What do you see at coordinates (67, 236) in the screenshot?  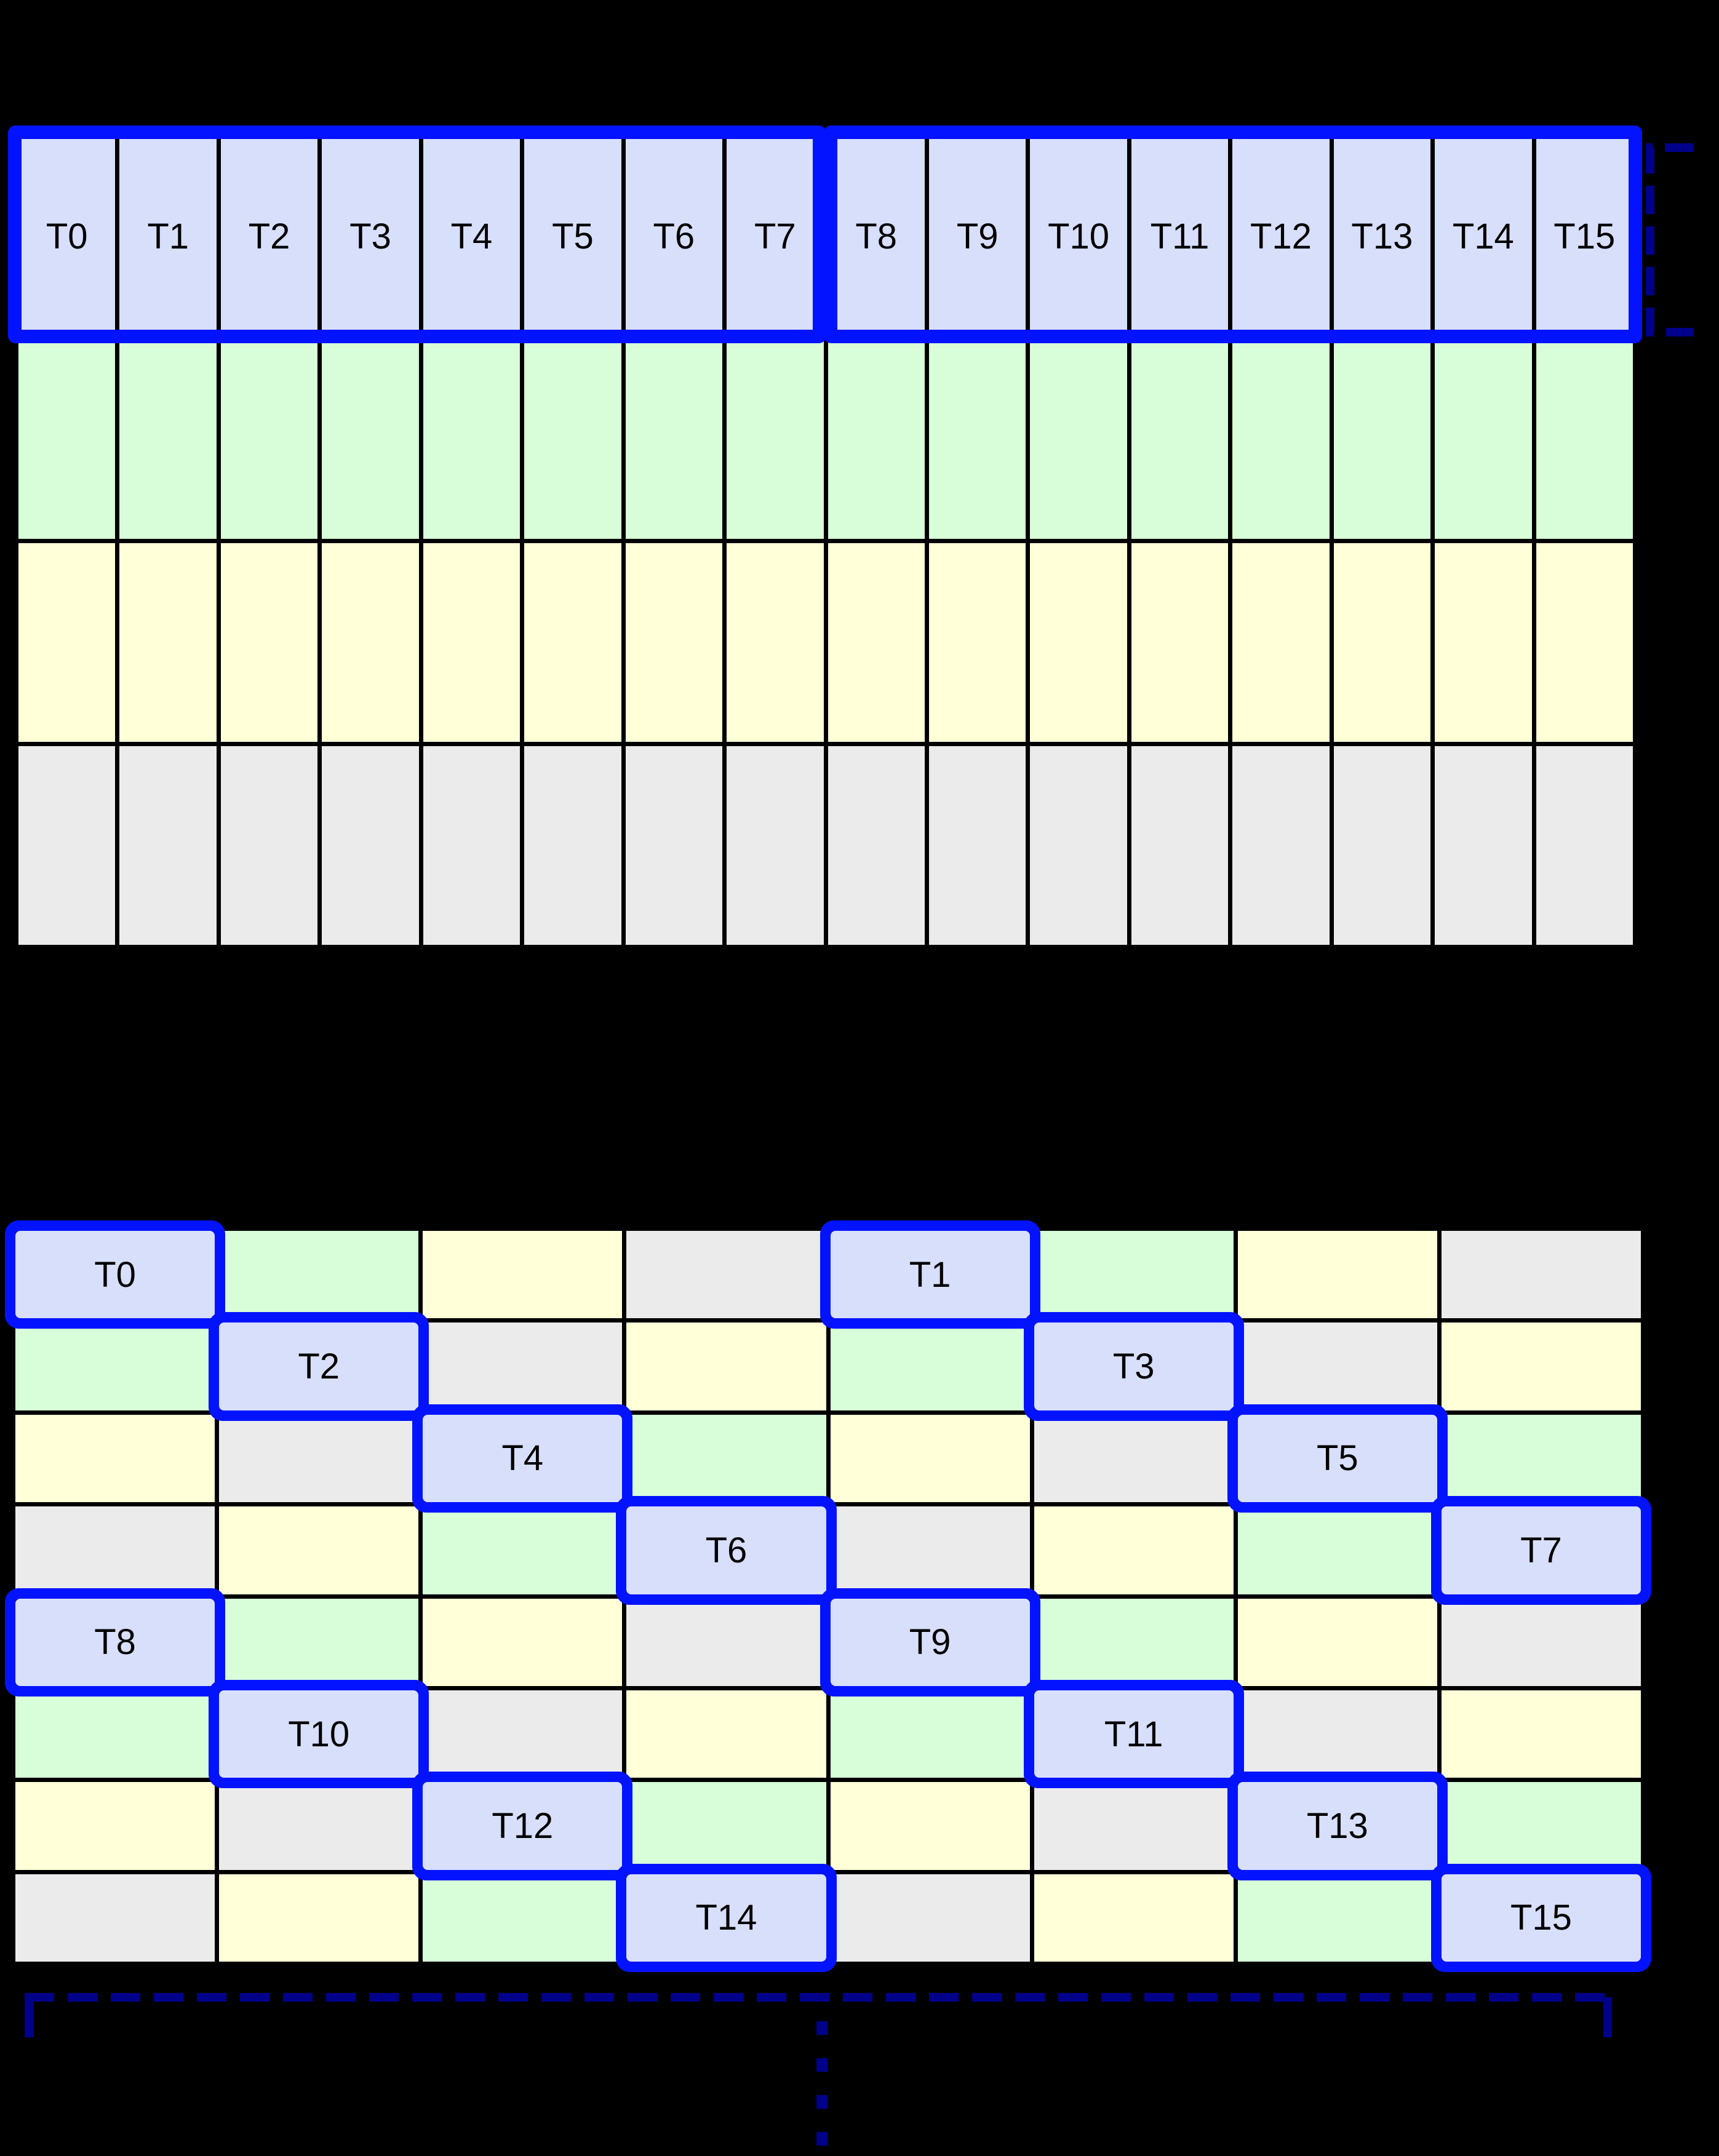 I see `thread-cell-T0: T0` at bounding box center [67, 236].